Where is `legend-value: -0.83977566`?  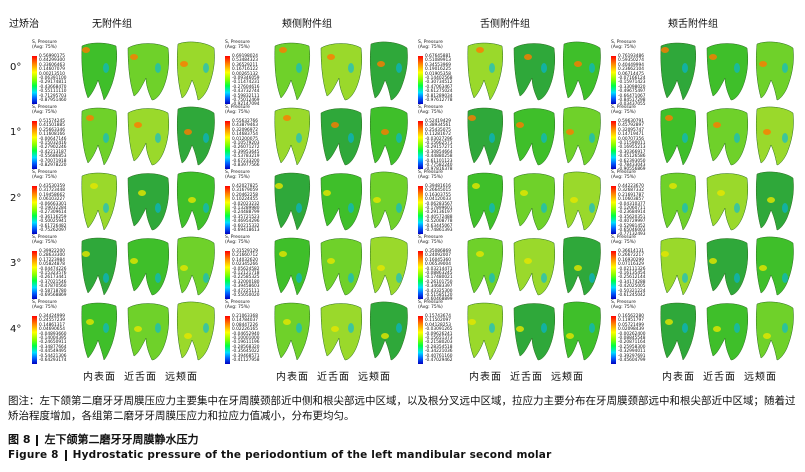
legend-value: -0.83977566 is located at coordinates (246, 166).